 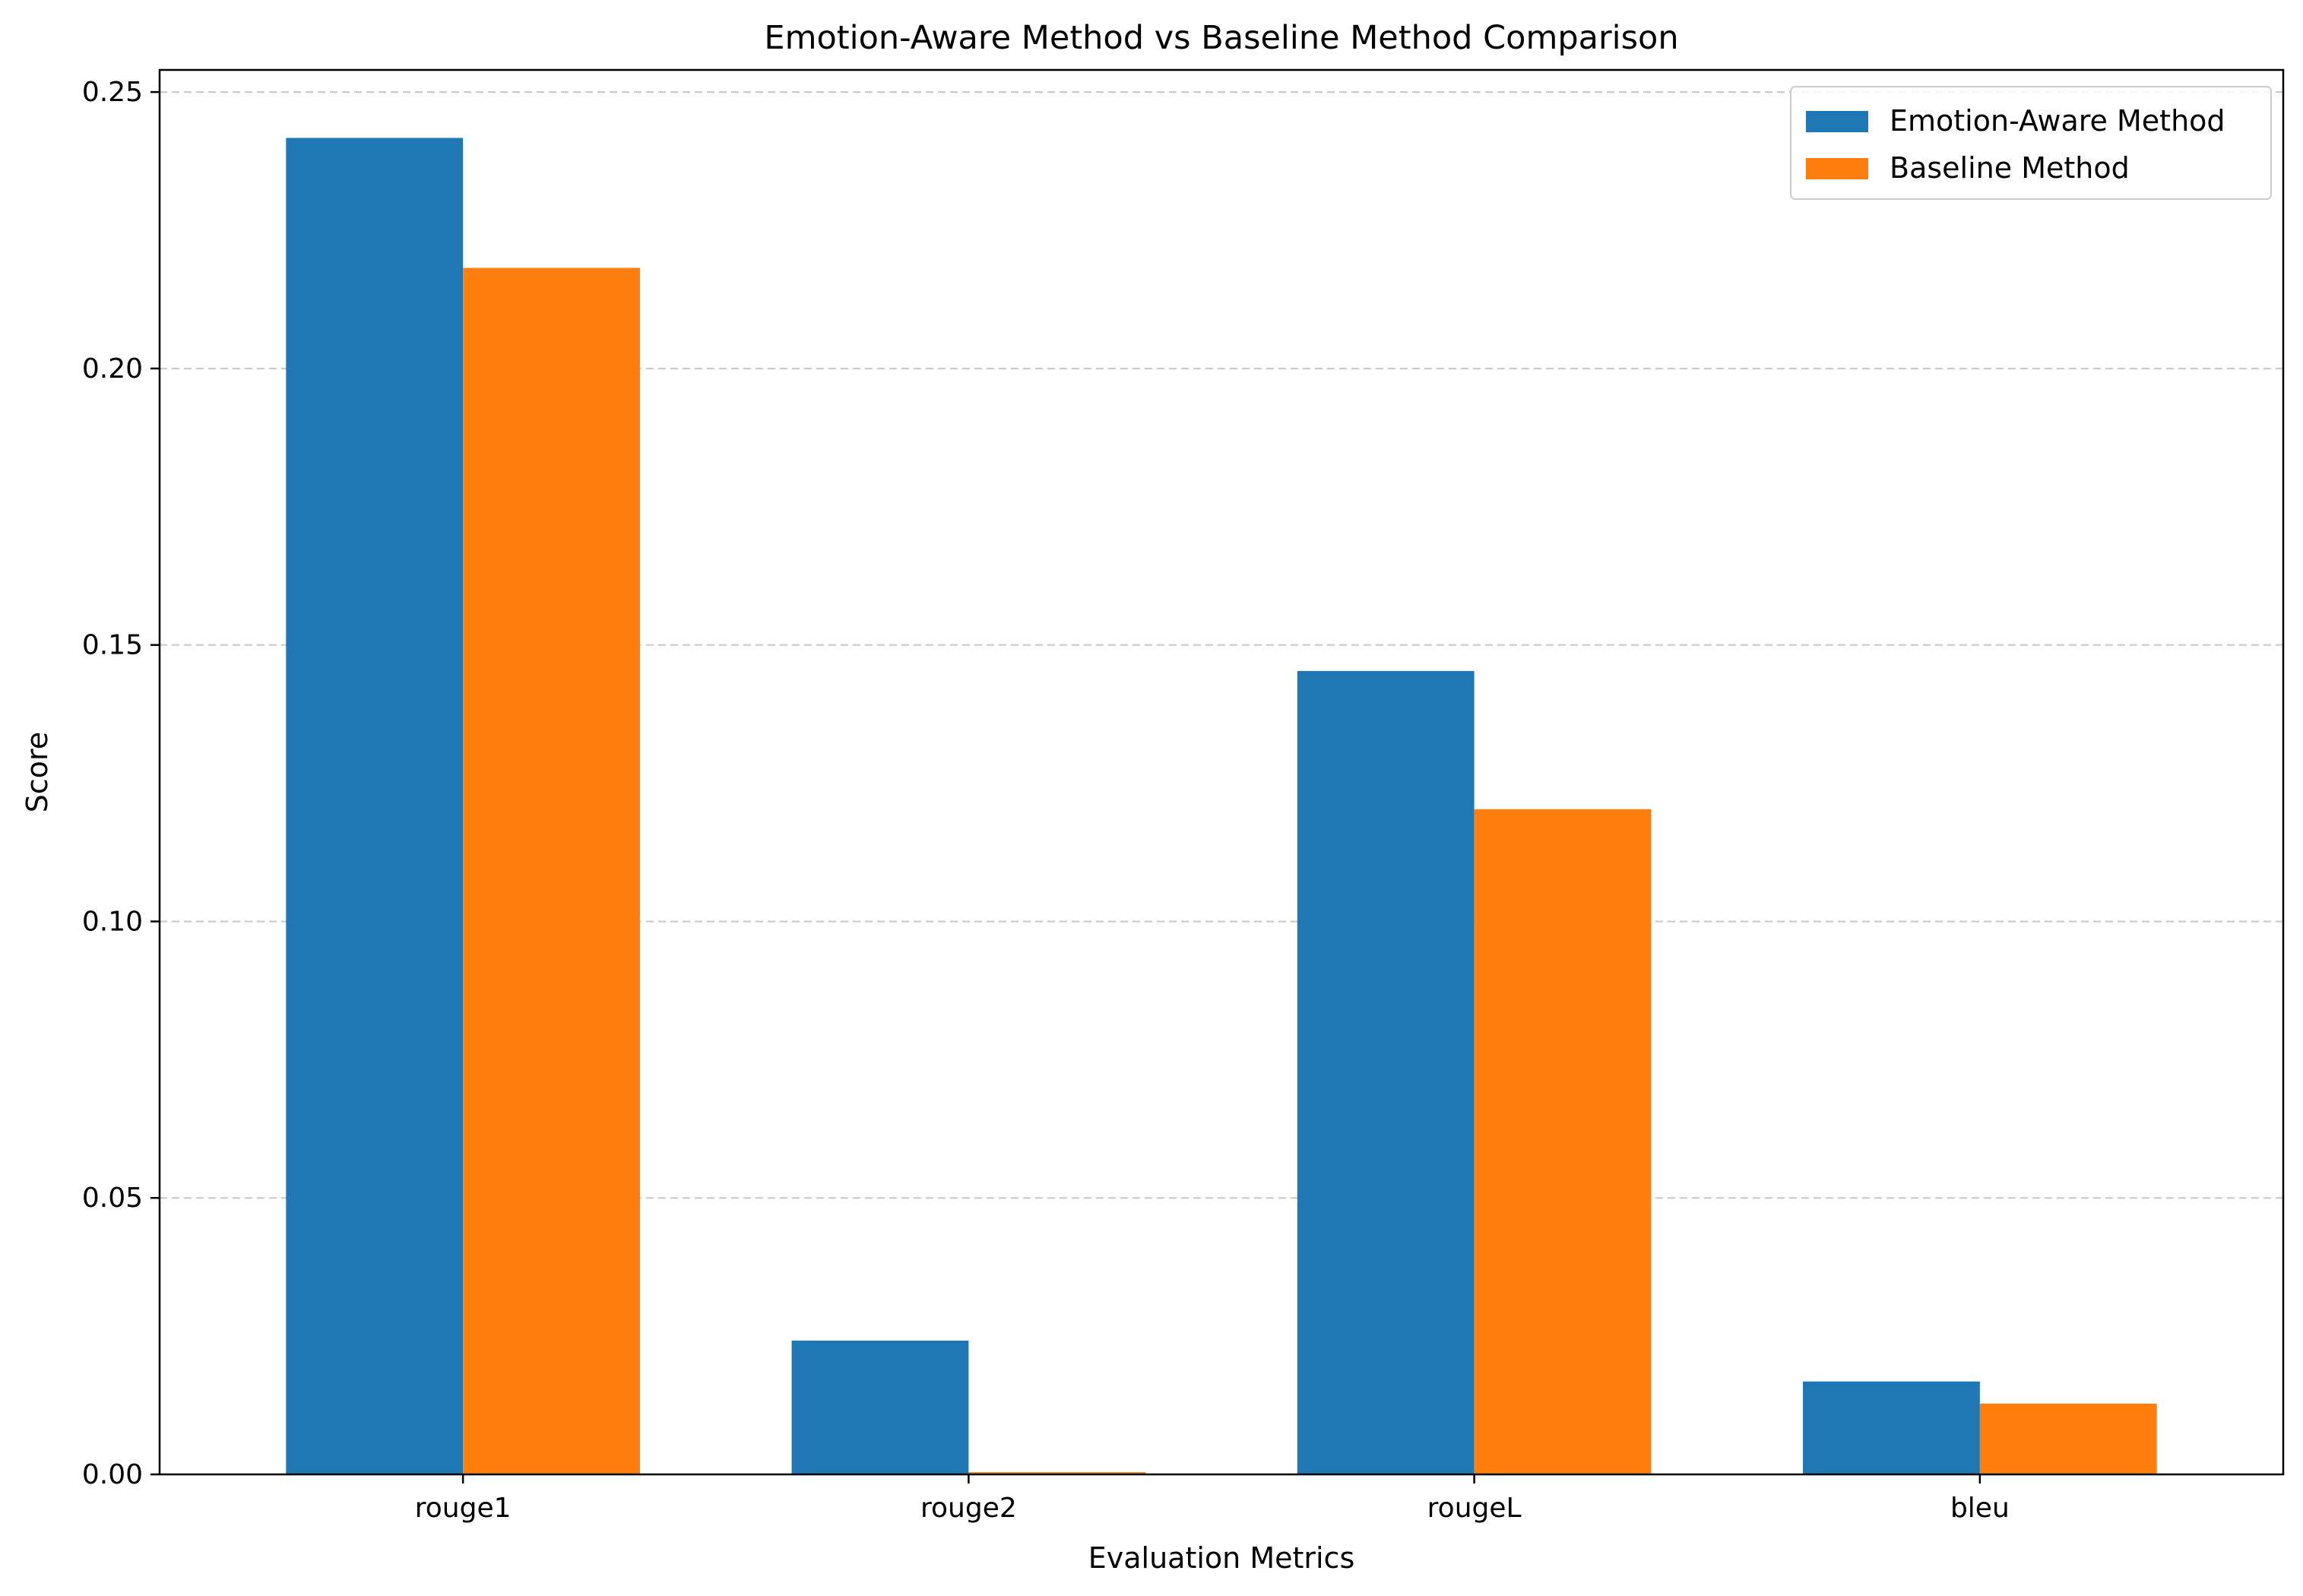 What do you see at coordinates (463, 1508) in the screenshot?
I see `x-tick-label-rouge1: rouge1` at bounding box center [463, 1508].